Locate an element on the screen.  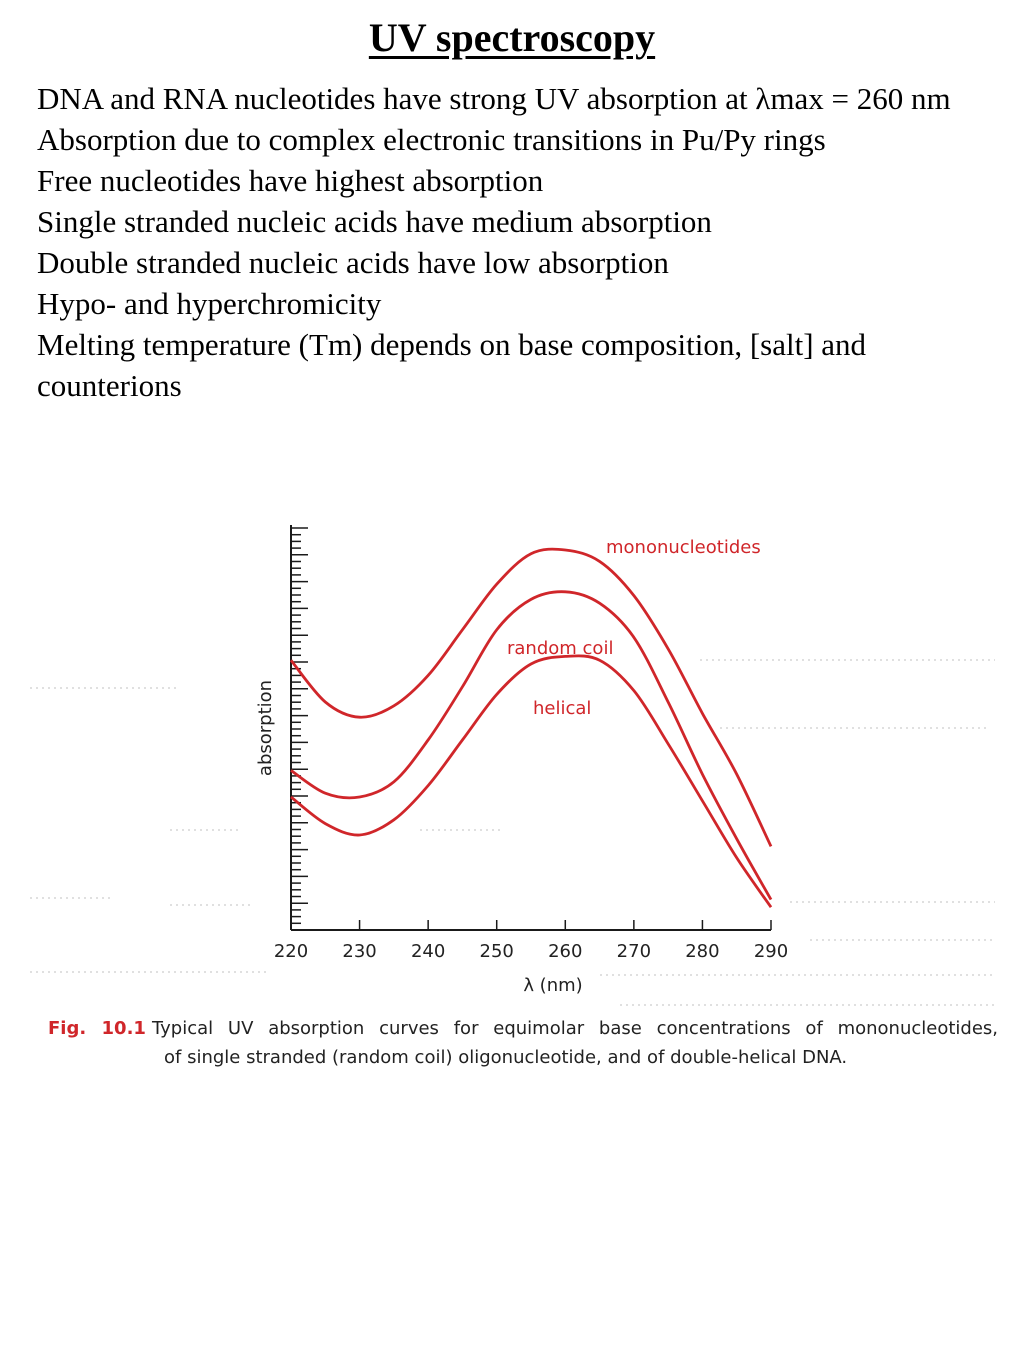
x-axis-tick-labels: 220 230 240 250 260 270 280 290 is located at coordinates (531, 951).